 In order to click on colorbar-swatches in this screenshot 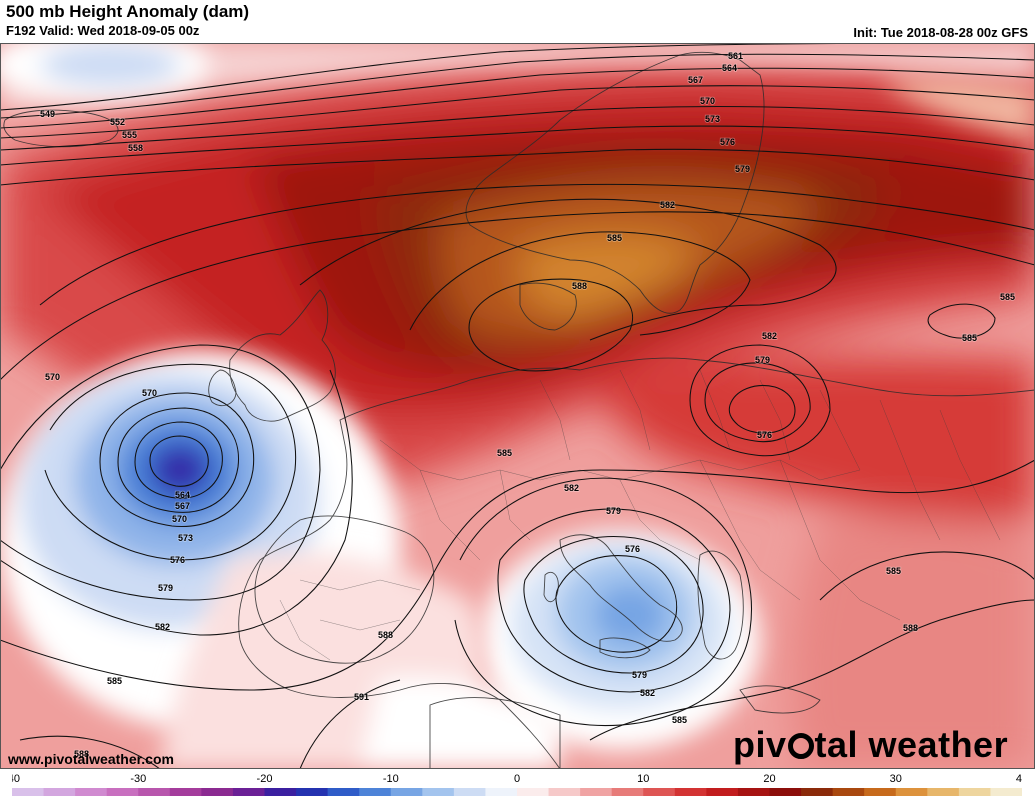, I will do `click(517, 792)`.